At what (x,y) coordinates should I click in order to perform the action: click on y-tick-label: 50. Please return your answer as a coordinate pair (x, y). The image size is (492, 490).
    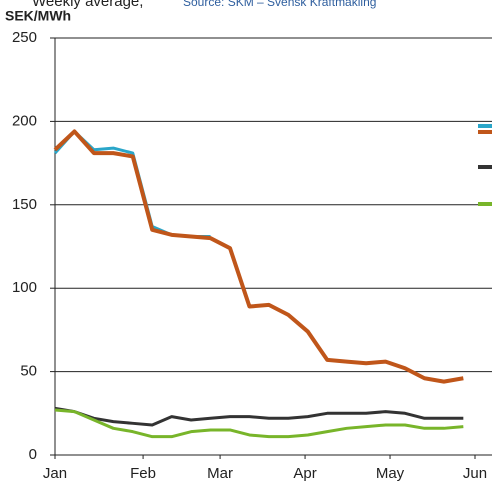
    Looking at the image, I should click on (28, 371).